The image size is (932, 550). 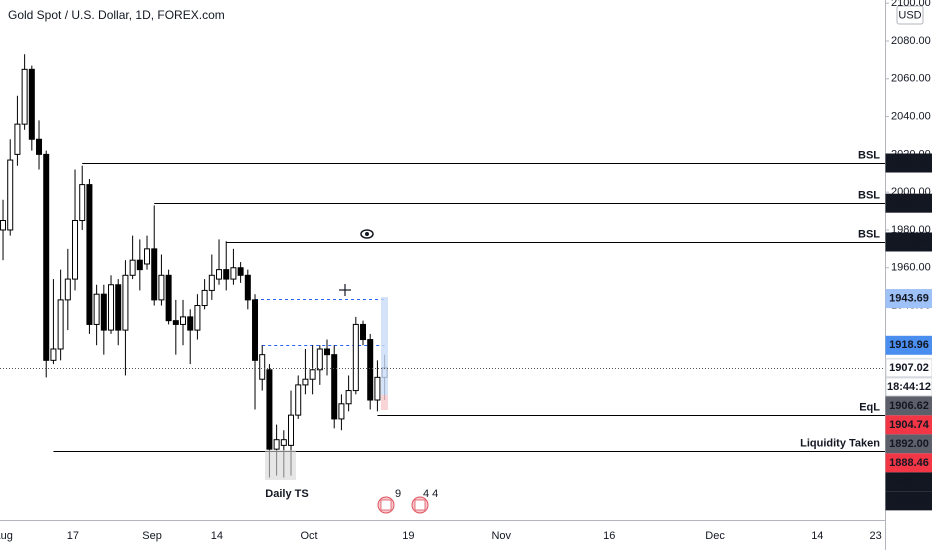 I want to click on price-label: 1881.87, so click(x=909, y=482).